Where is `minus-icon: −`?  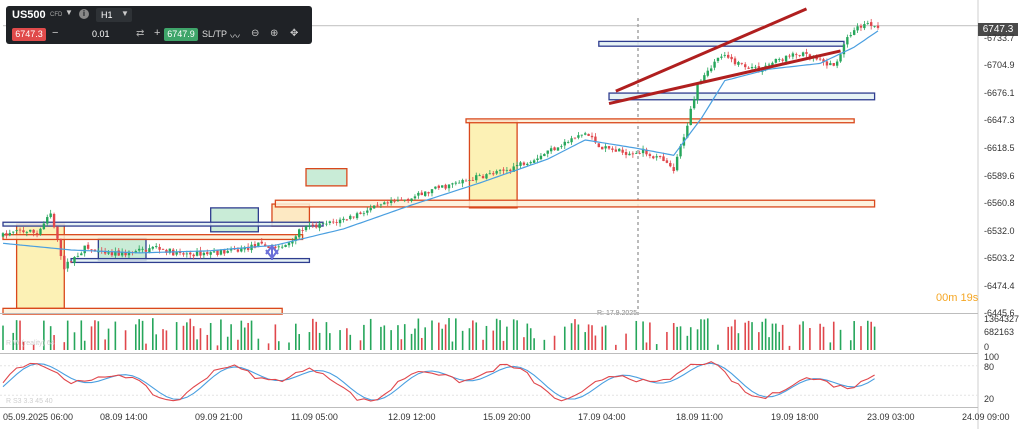
minus-icon: − is located at coordinates (55, 33).